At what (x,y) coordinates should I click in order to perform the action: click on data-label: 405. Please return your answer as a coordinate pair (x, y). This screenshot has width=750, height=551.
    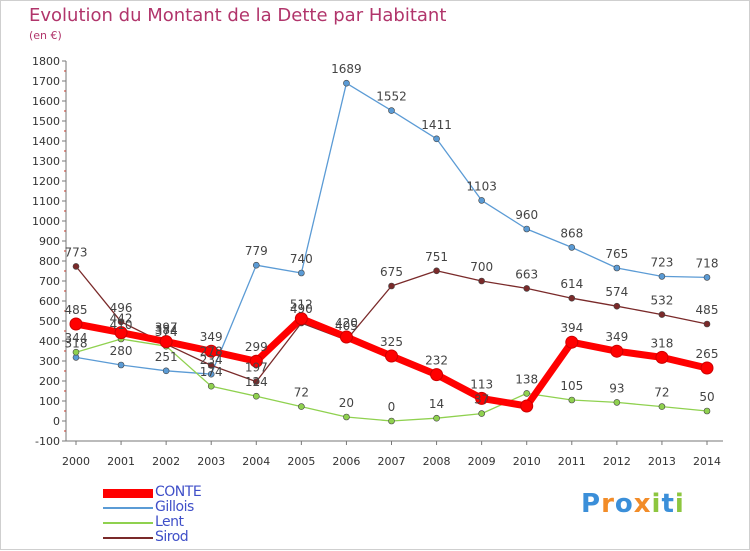
    Looking at the image, I should click on (346, 326).